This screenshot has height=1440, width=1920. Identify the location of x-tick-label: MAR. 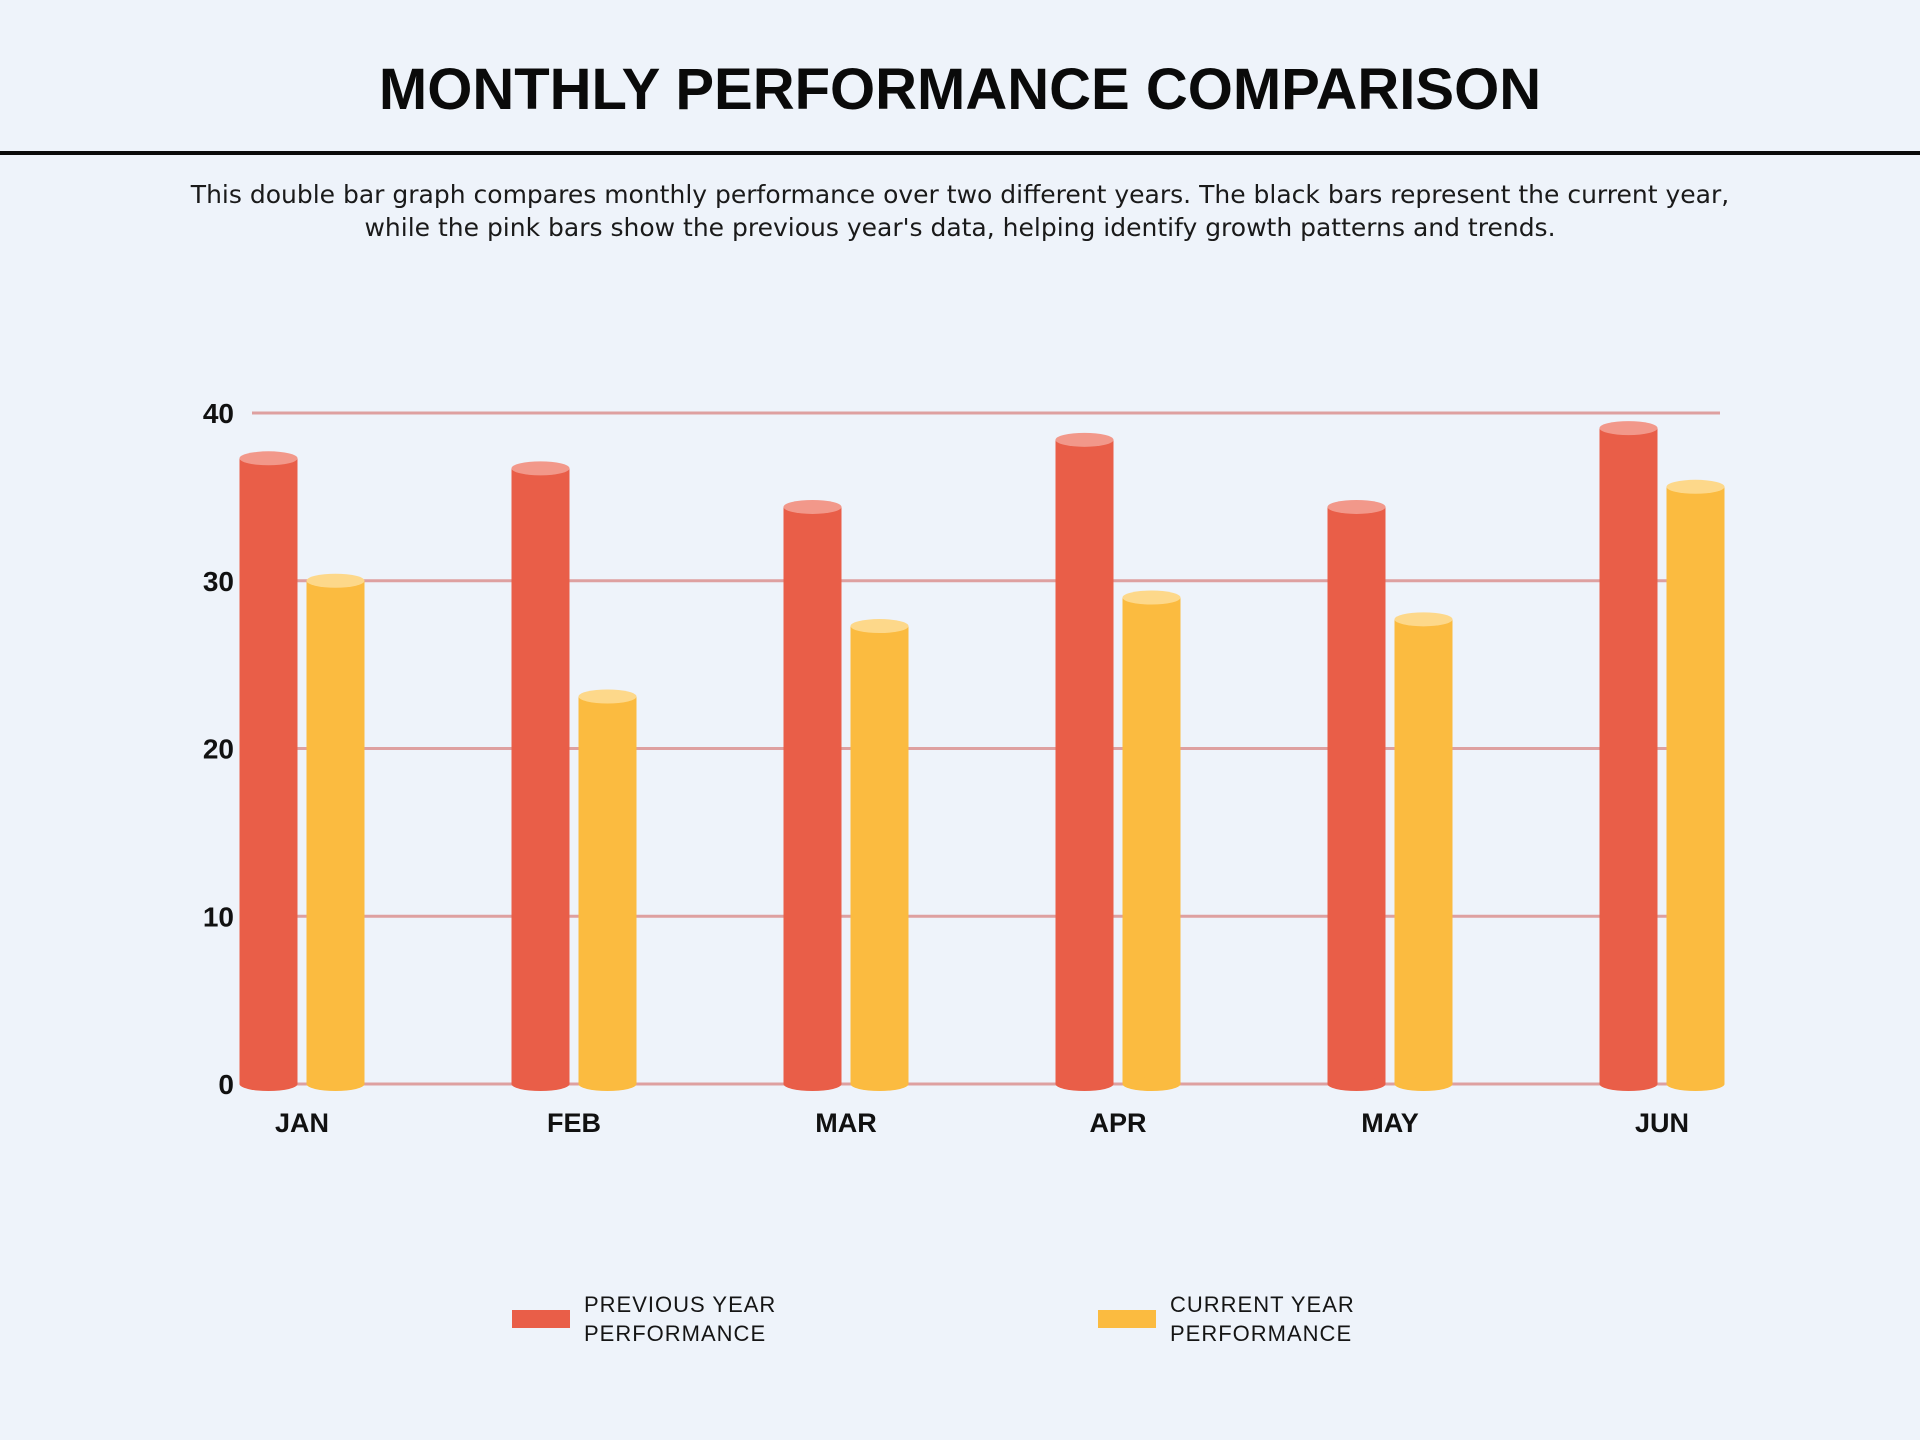
(846, 1123).